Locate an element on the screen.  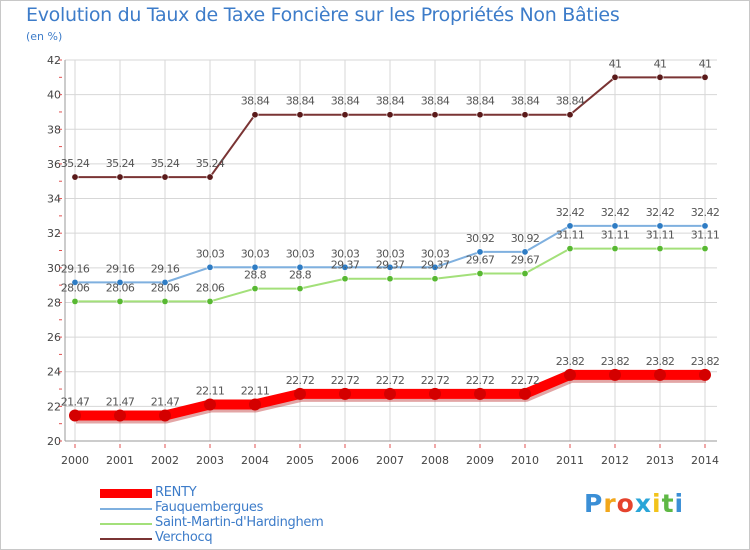
legend-label-fauquembergues: Fauquembergues is located at coordinates (209, 507).